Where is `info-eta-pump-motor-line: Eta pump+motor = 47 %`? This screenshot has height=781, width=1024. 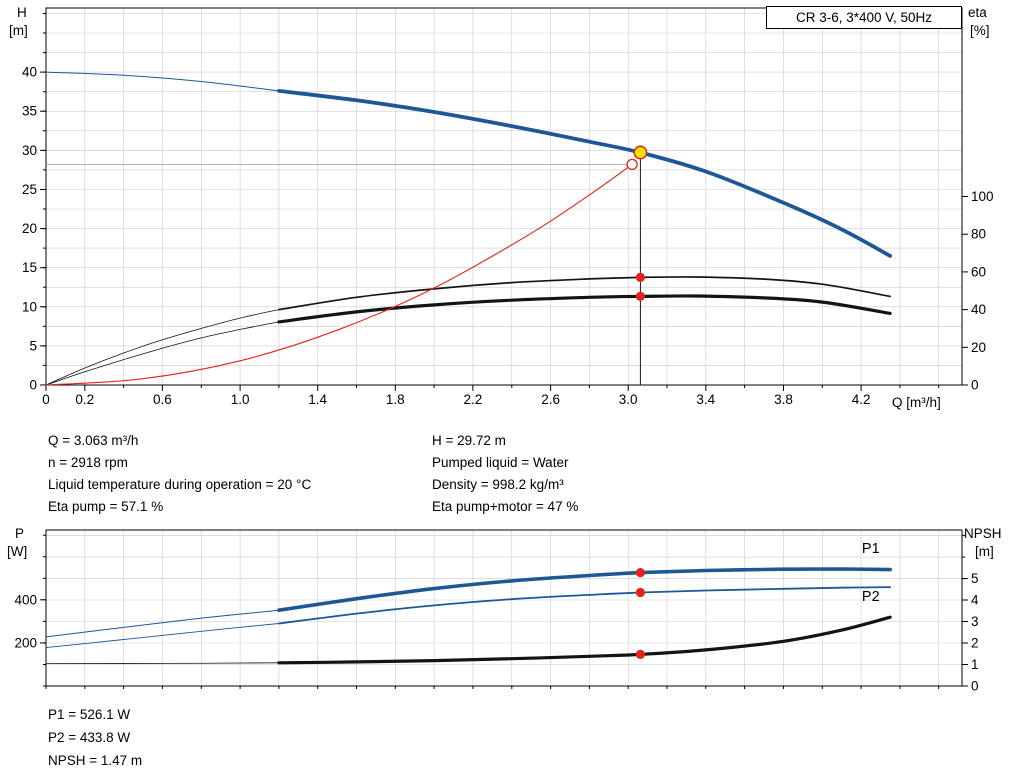
info-eta-pump-motor-line: Eta pump+motor = 47 % is located at coordinates (505, 506).